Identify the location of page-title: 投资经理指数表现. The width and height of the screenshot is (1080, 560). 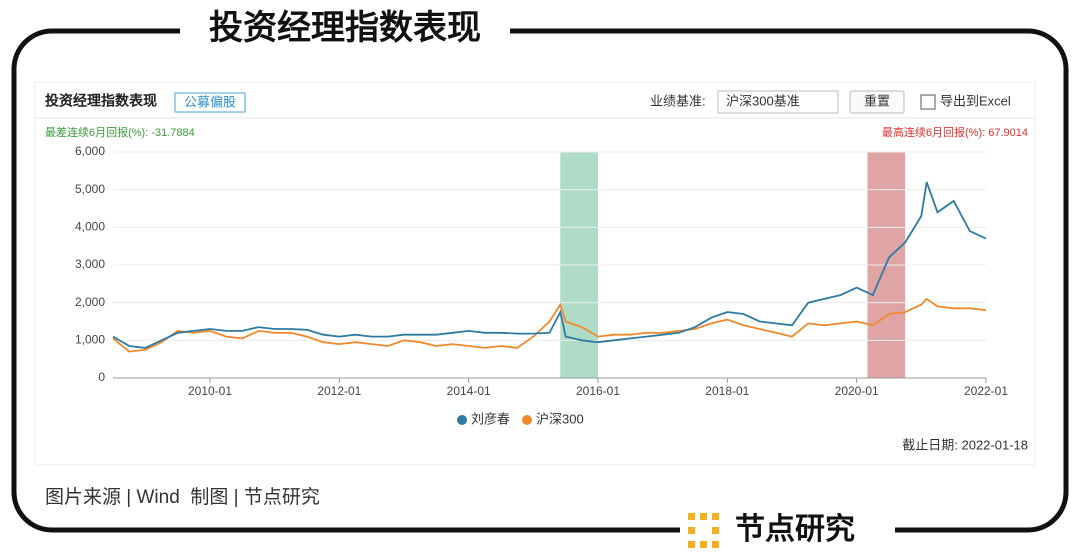
(345, 28).